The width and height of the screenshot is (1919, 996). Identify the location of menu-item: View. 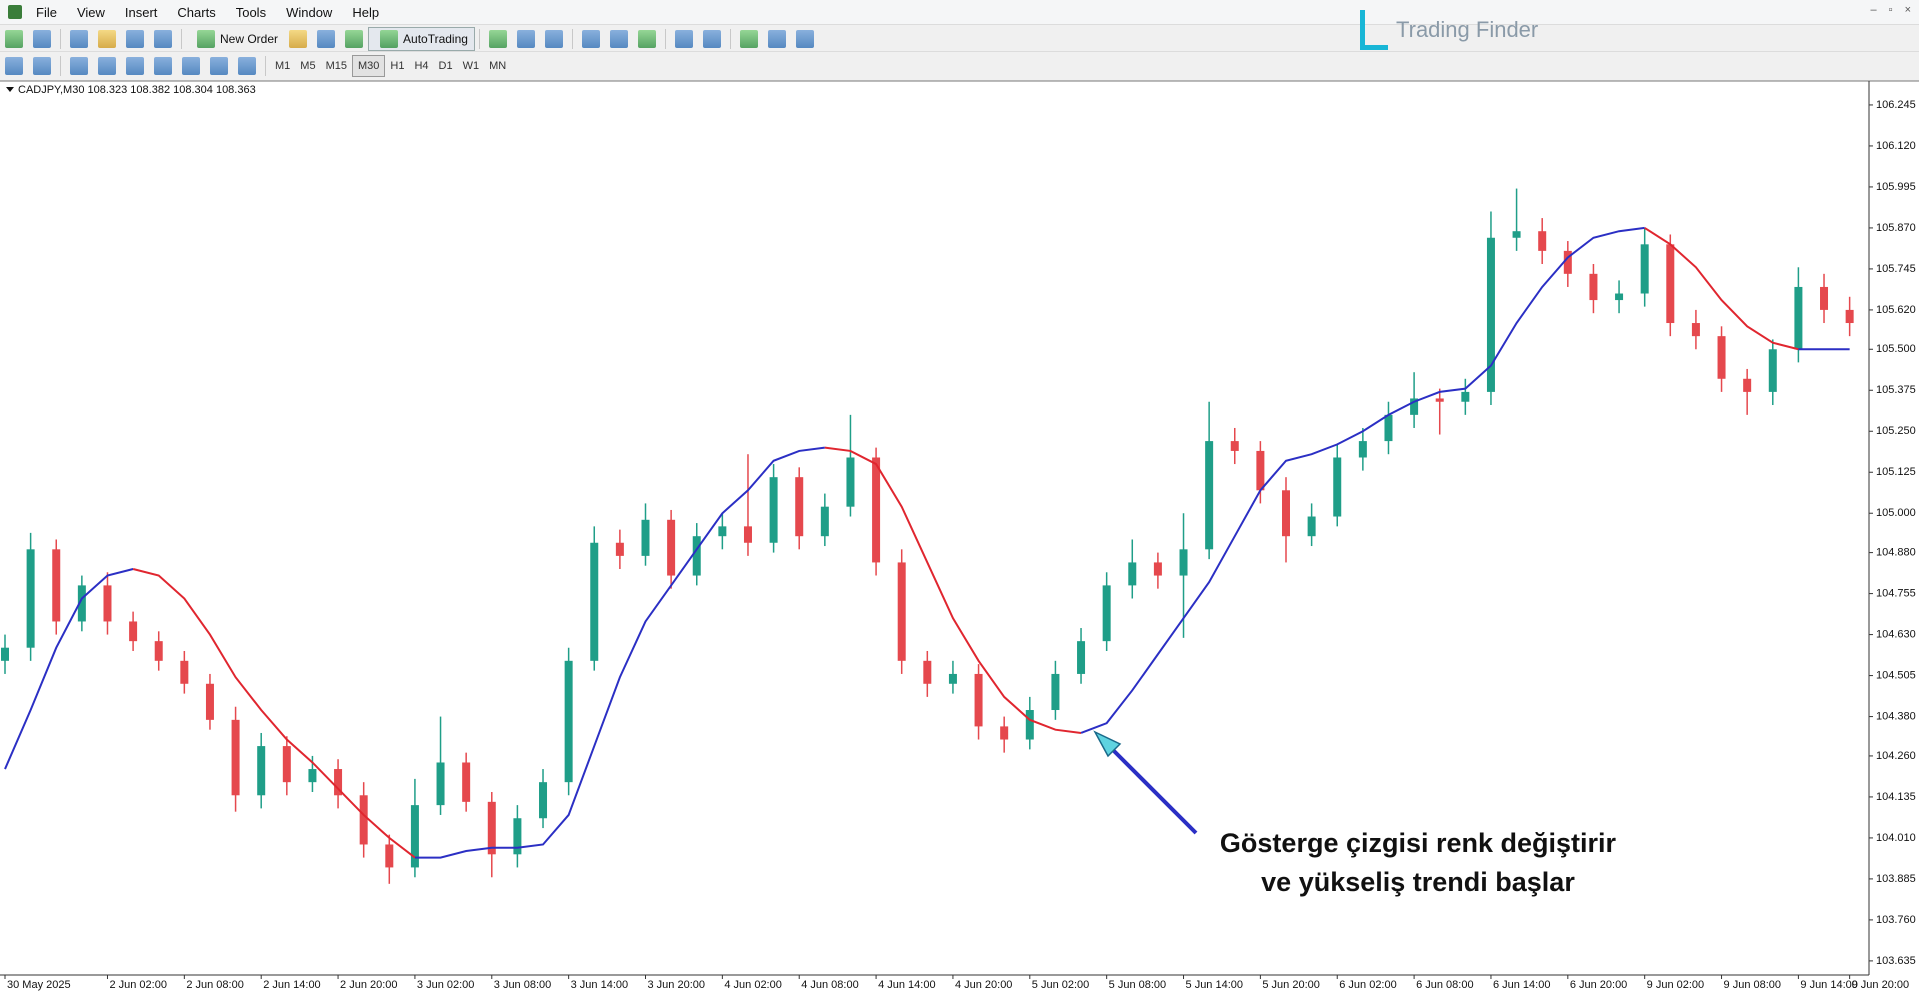
(90, 12).